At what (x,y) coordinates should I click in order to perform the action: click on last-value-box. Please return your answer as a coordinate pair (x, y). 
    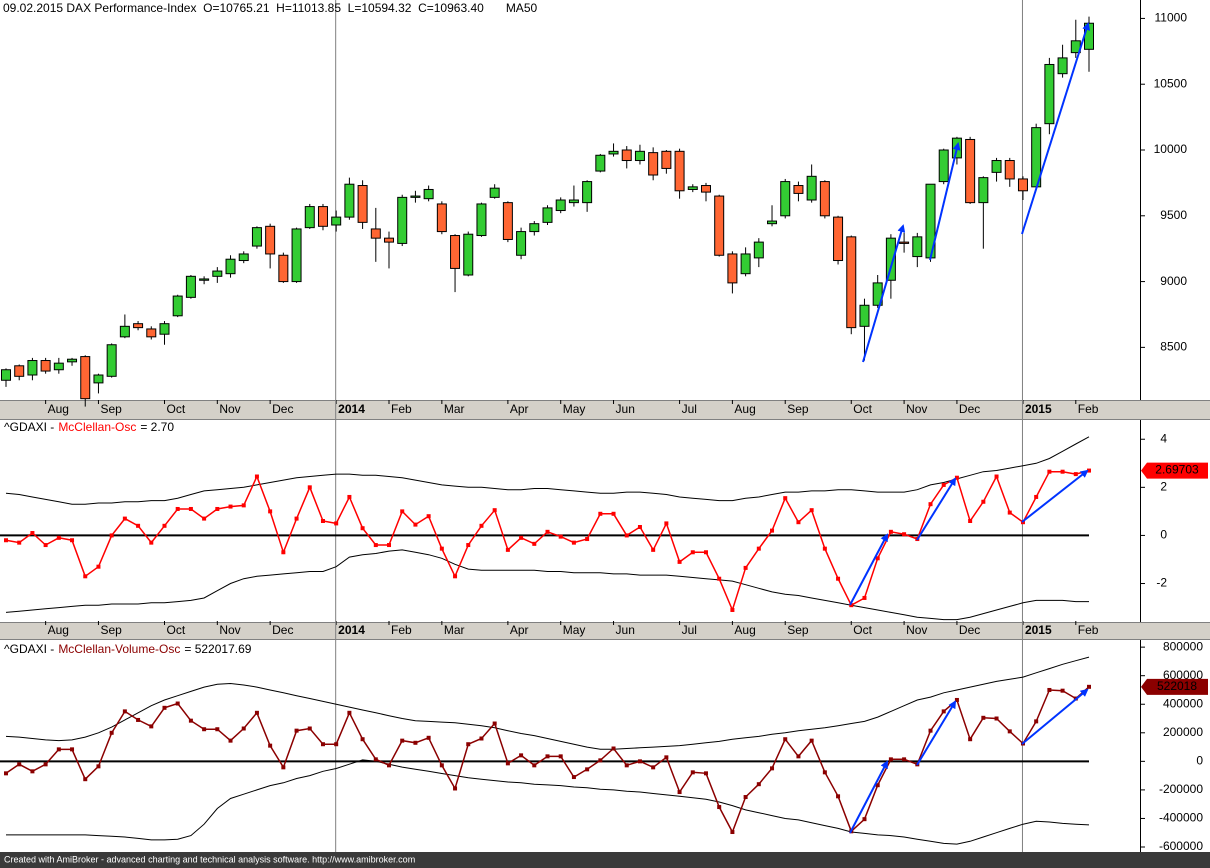
    Looking at the image, I should click on (1174, 686).